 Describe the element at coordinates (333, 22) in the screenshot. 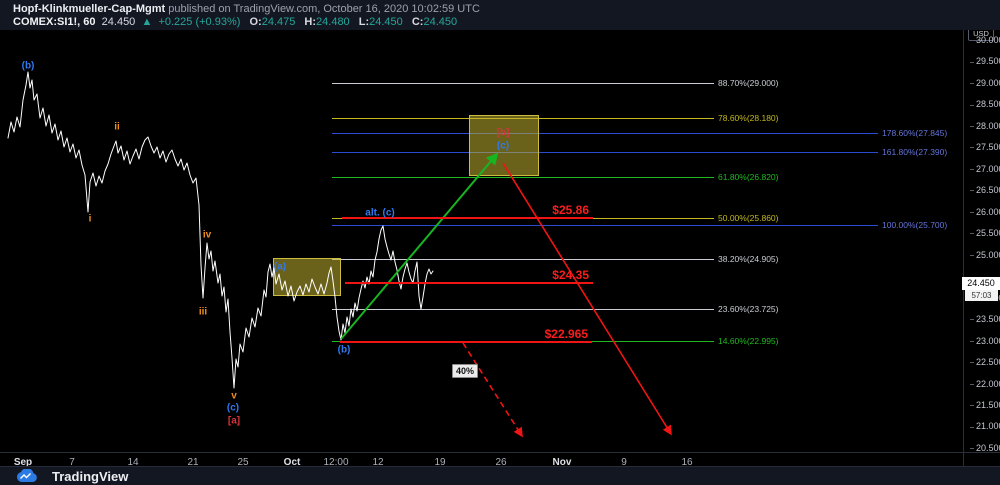

I see `high-value: 24.480` at that location.